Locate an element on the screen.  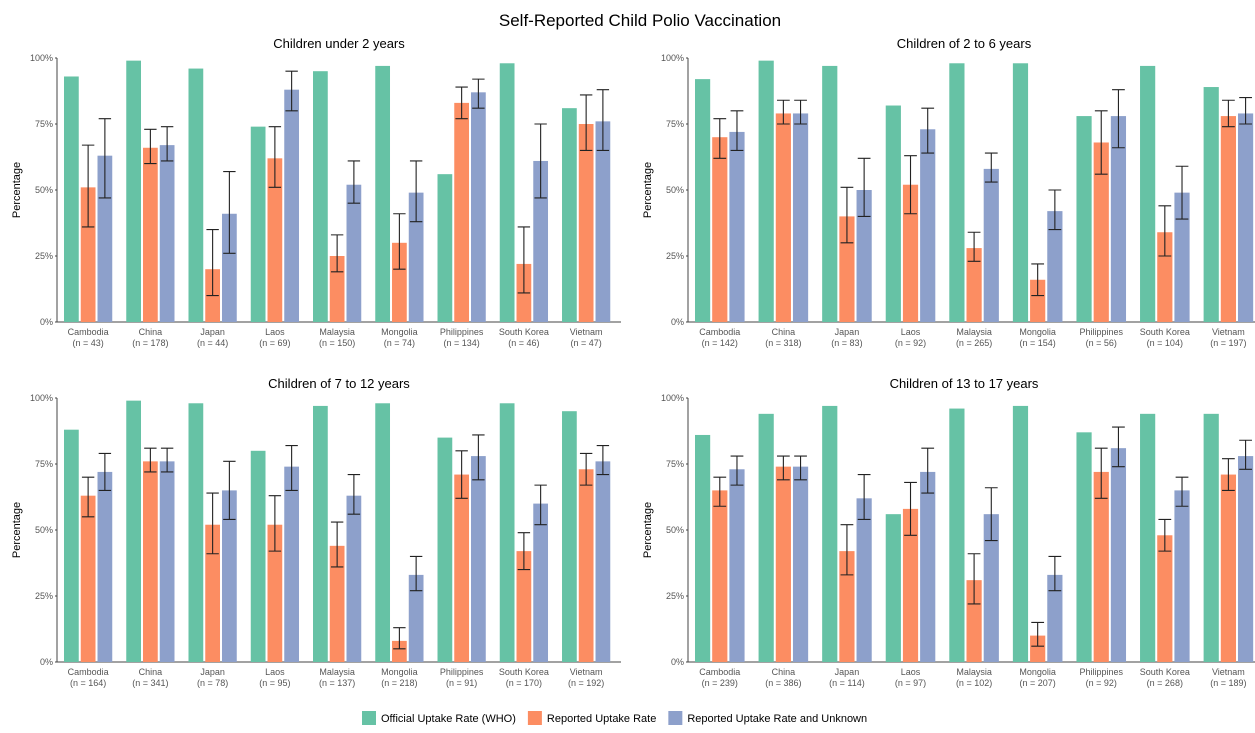
sample-size-label: (n = 265) is located at coordinates (974, 343).